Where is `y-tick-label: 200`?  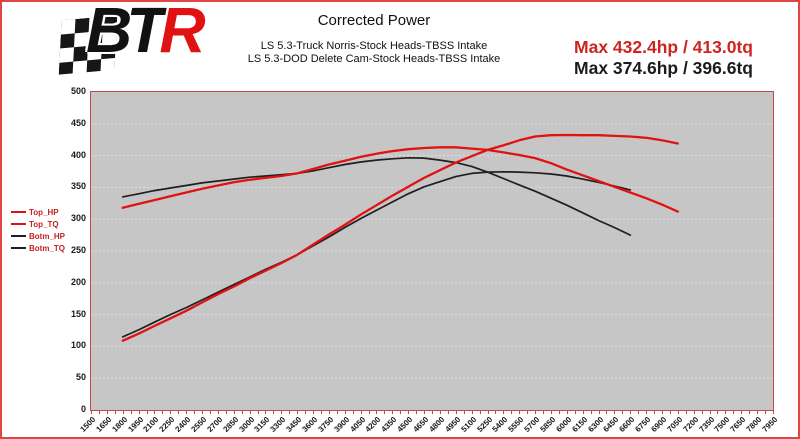 y-tick-label: 200 is located at coordinates (78, 281).